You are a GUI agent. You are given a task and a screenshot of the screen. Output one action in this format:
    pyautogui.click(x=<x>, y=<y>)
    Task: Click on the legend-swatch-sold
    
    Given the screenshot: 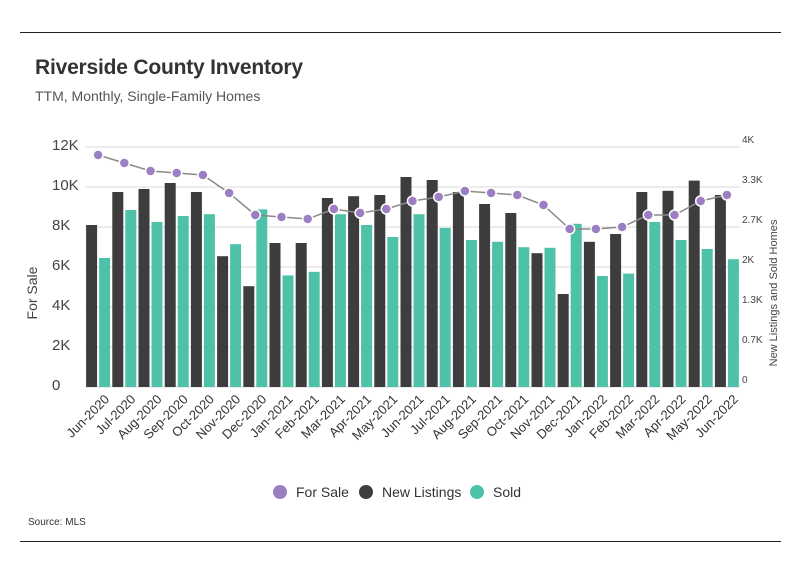 What is the action you would take?
    pyautogui.click(x=477, y=492)
    